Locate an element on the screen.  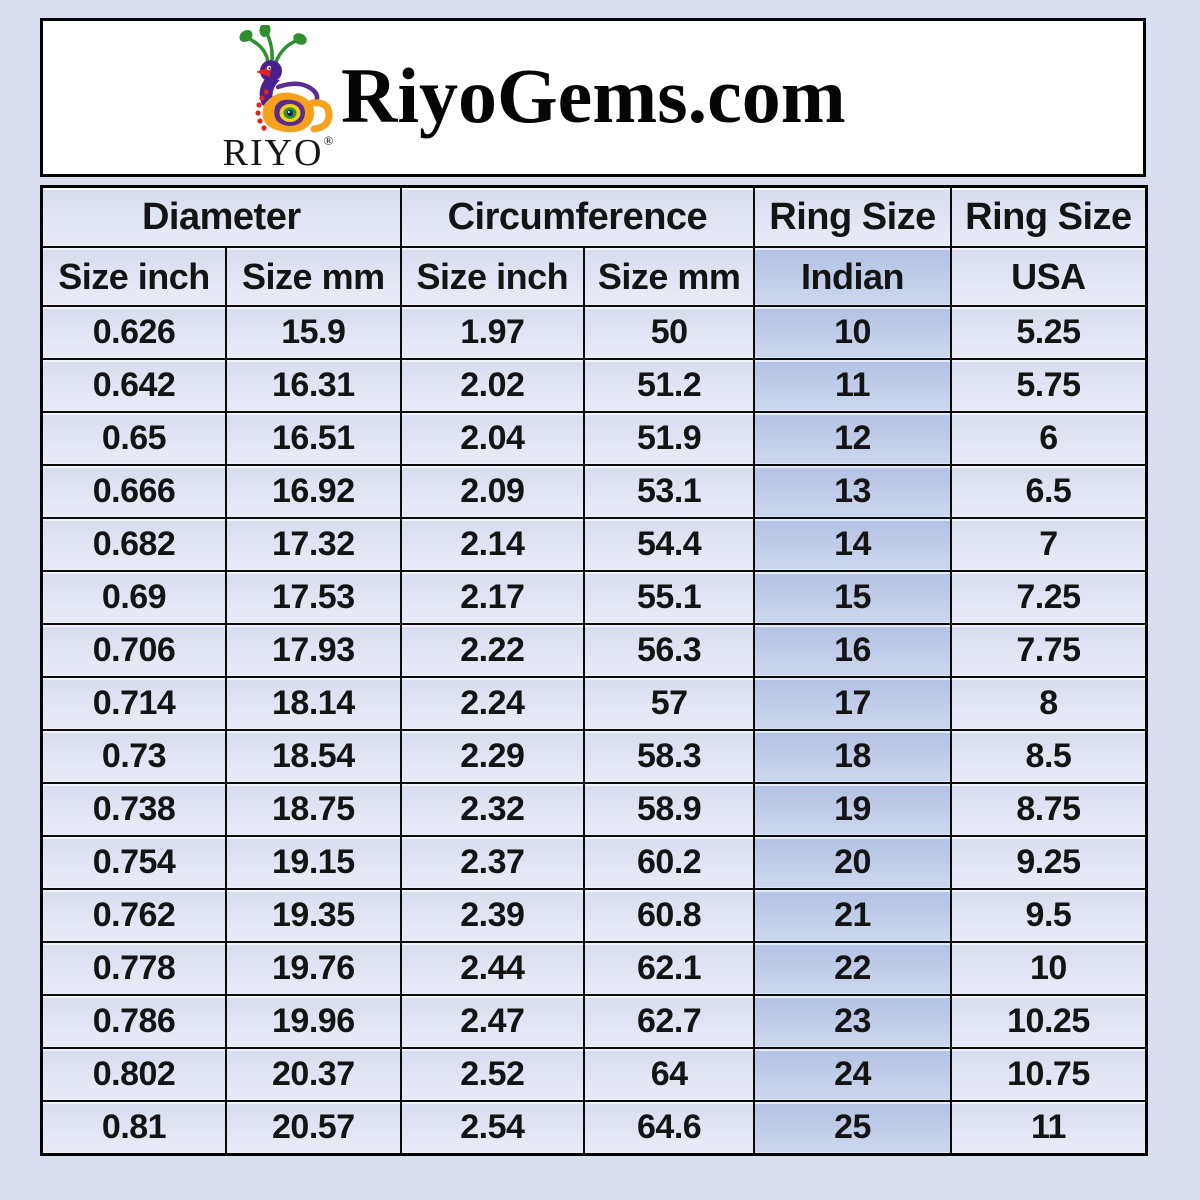
cell-ring-size-usa: 5.25 is located at coordinates (1048, 332).